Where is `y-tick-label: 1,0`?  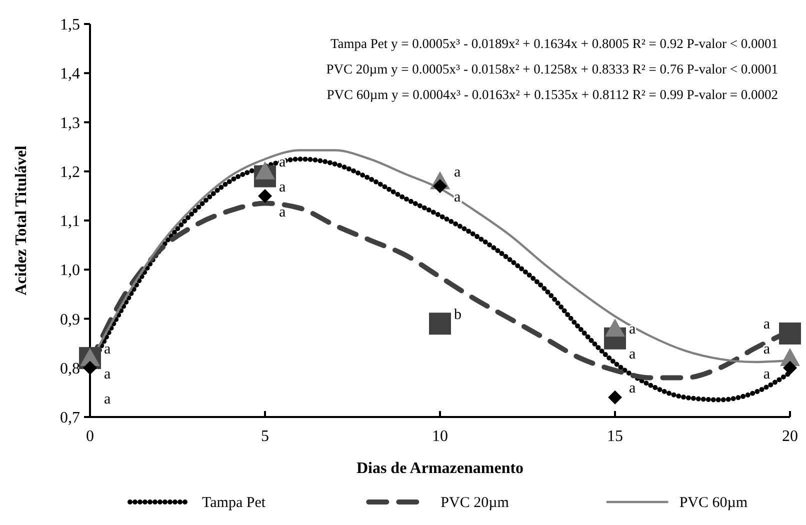
y-tick-label: 1,0 is located at coordinates (70, 271).